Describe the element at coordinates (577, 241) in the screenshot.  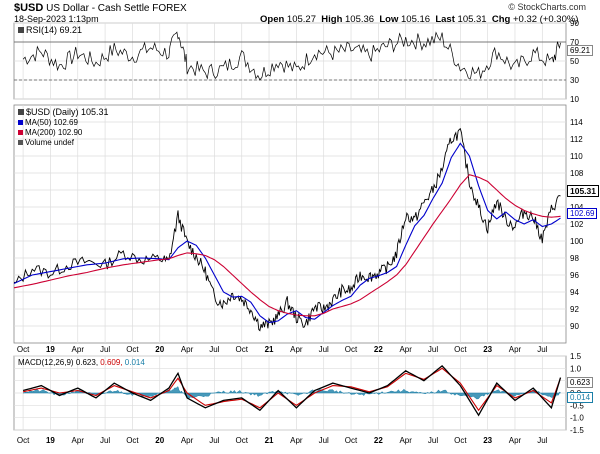
I see `price-y-tick-label: 100` at that location.